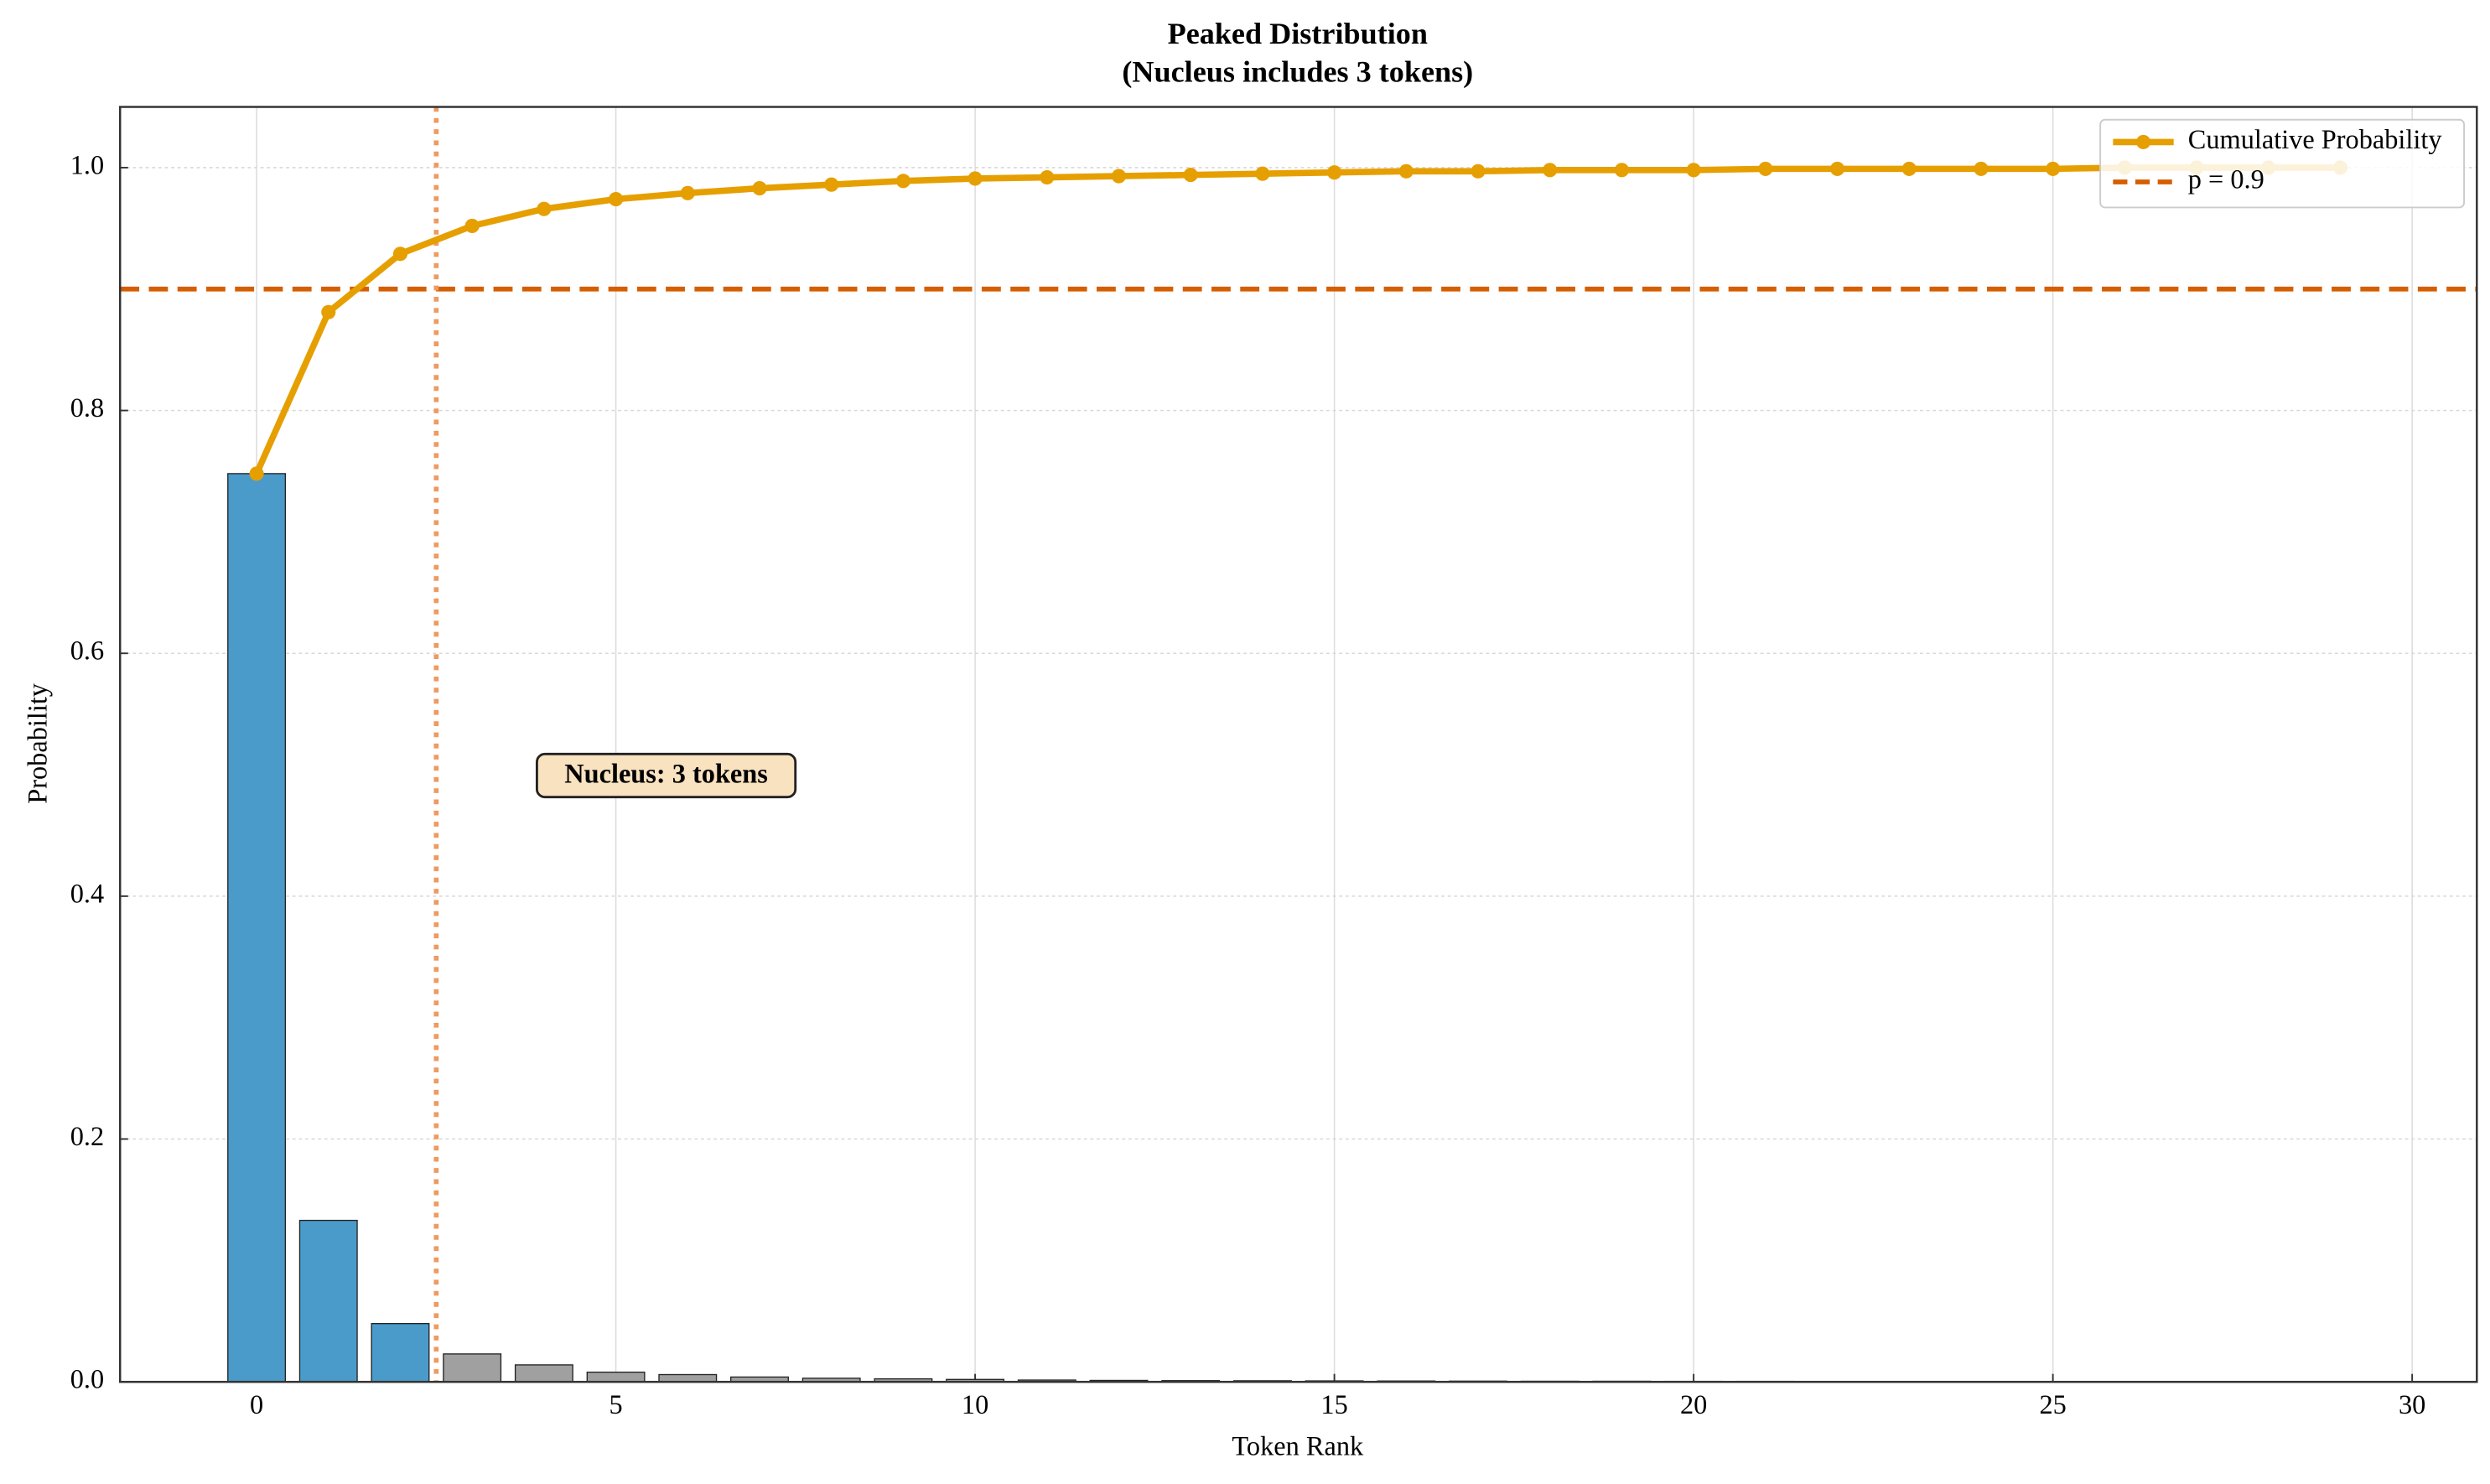 Image resolution: width=2490 pixels, height=1484 pixels. I want to click on legend-label: p = 0.9, so click(2226, 178).